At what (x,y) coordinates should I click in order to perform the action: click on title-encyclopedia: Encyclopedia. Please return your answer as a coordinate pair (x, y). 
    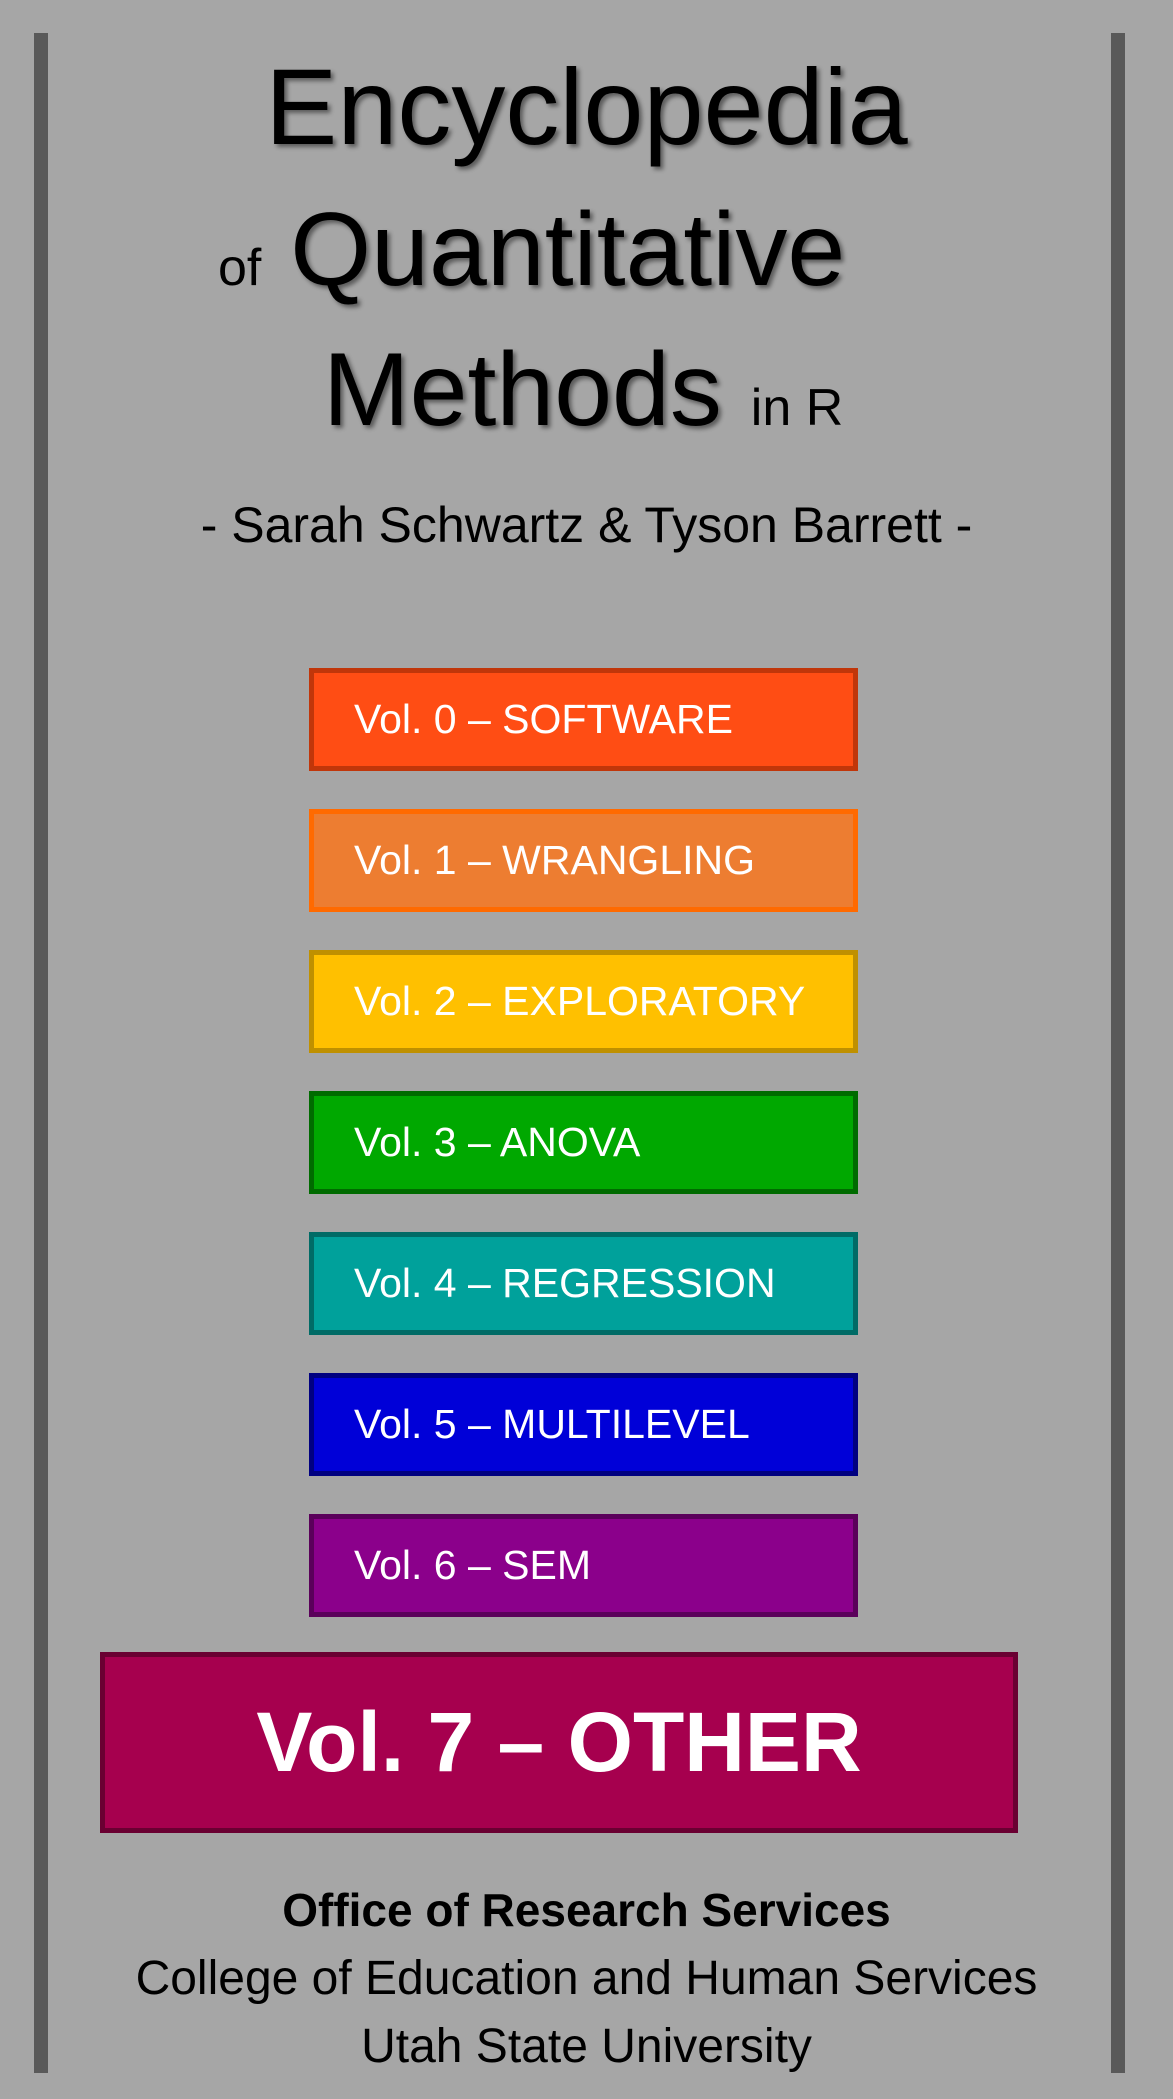
    Looking at the image, I should click on (586, 106).